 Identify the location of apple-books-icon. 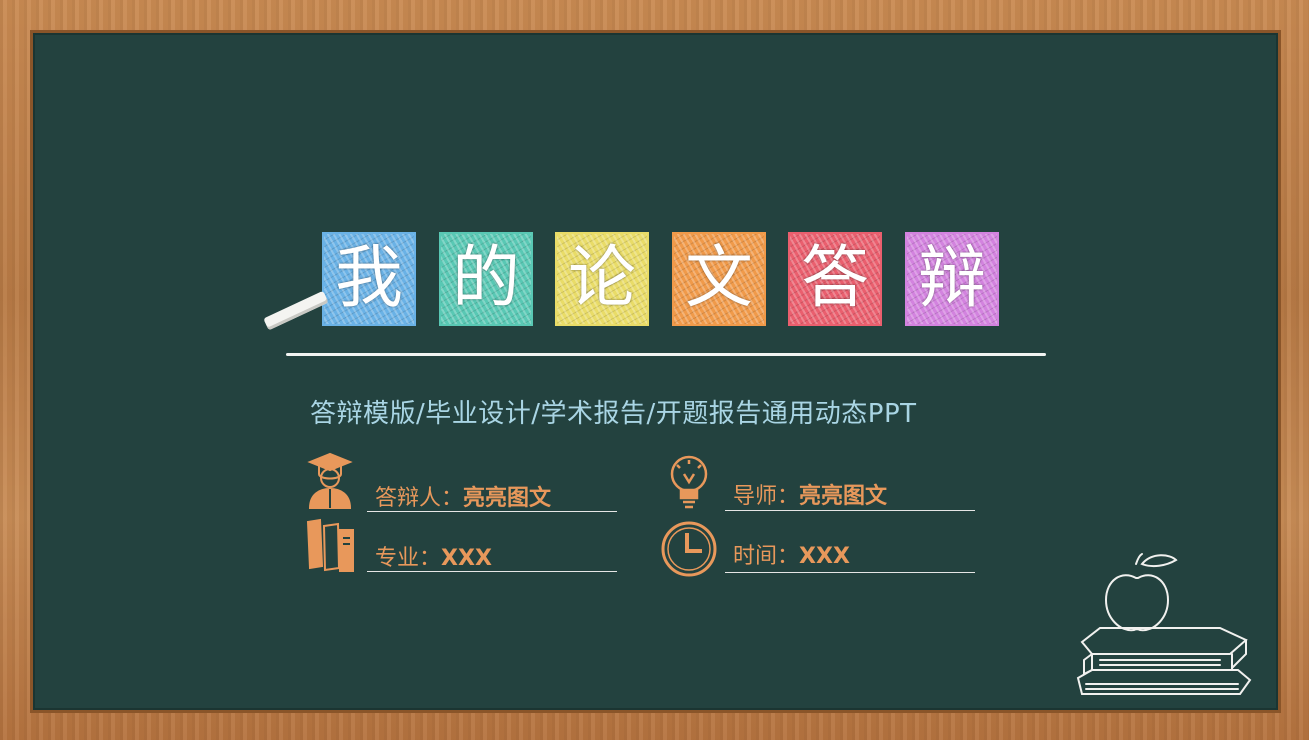
(1164, 624).